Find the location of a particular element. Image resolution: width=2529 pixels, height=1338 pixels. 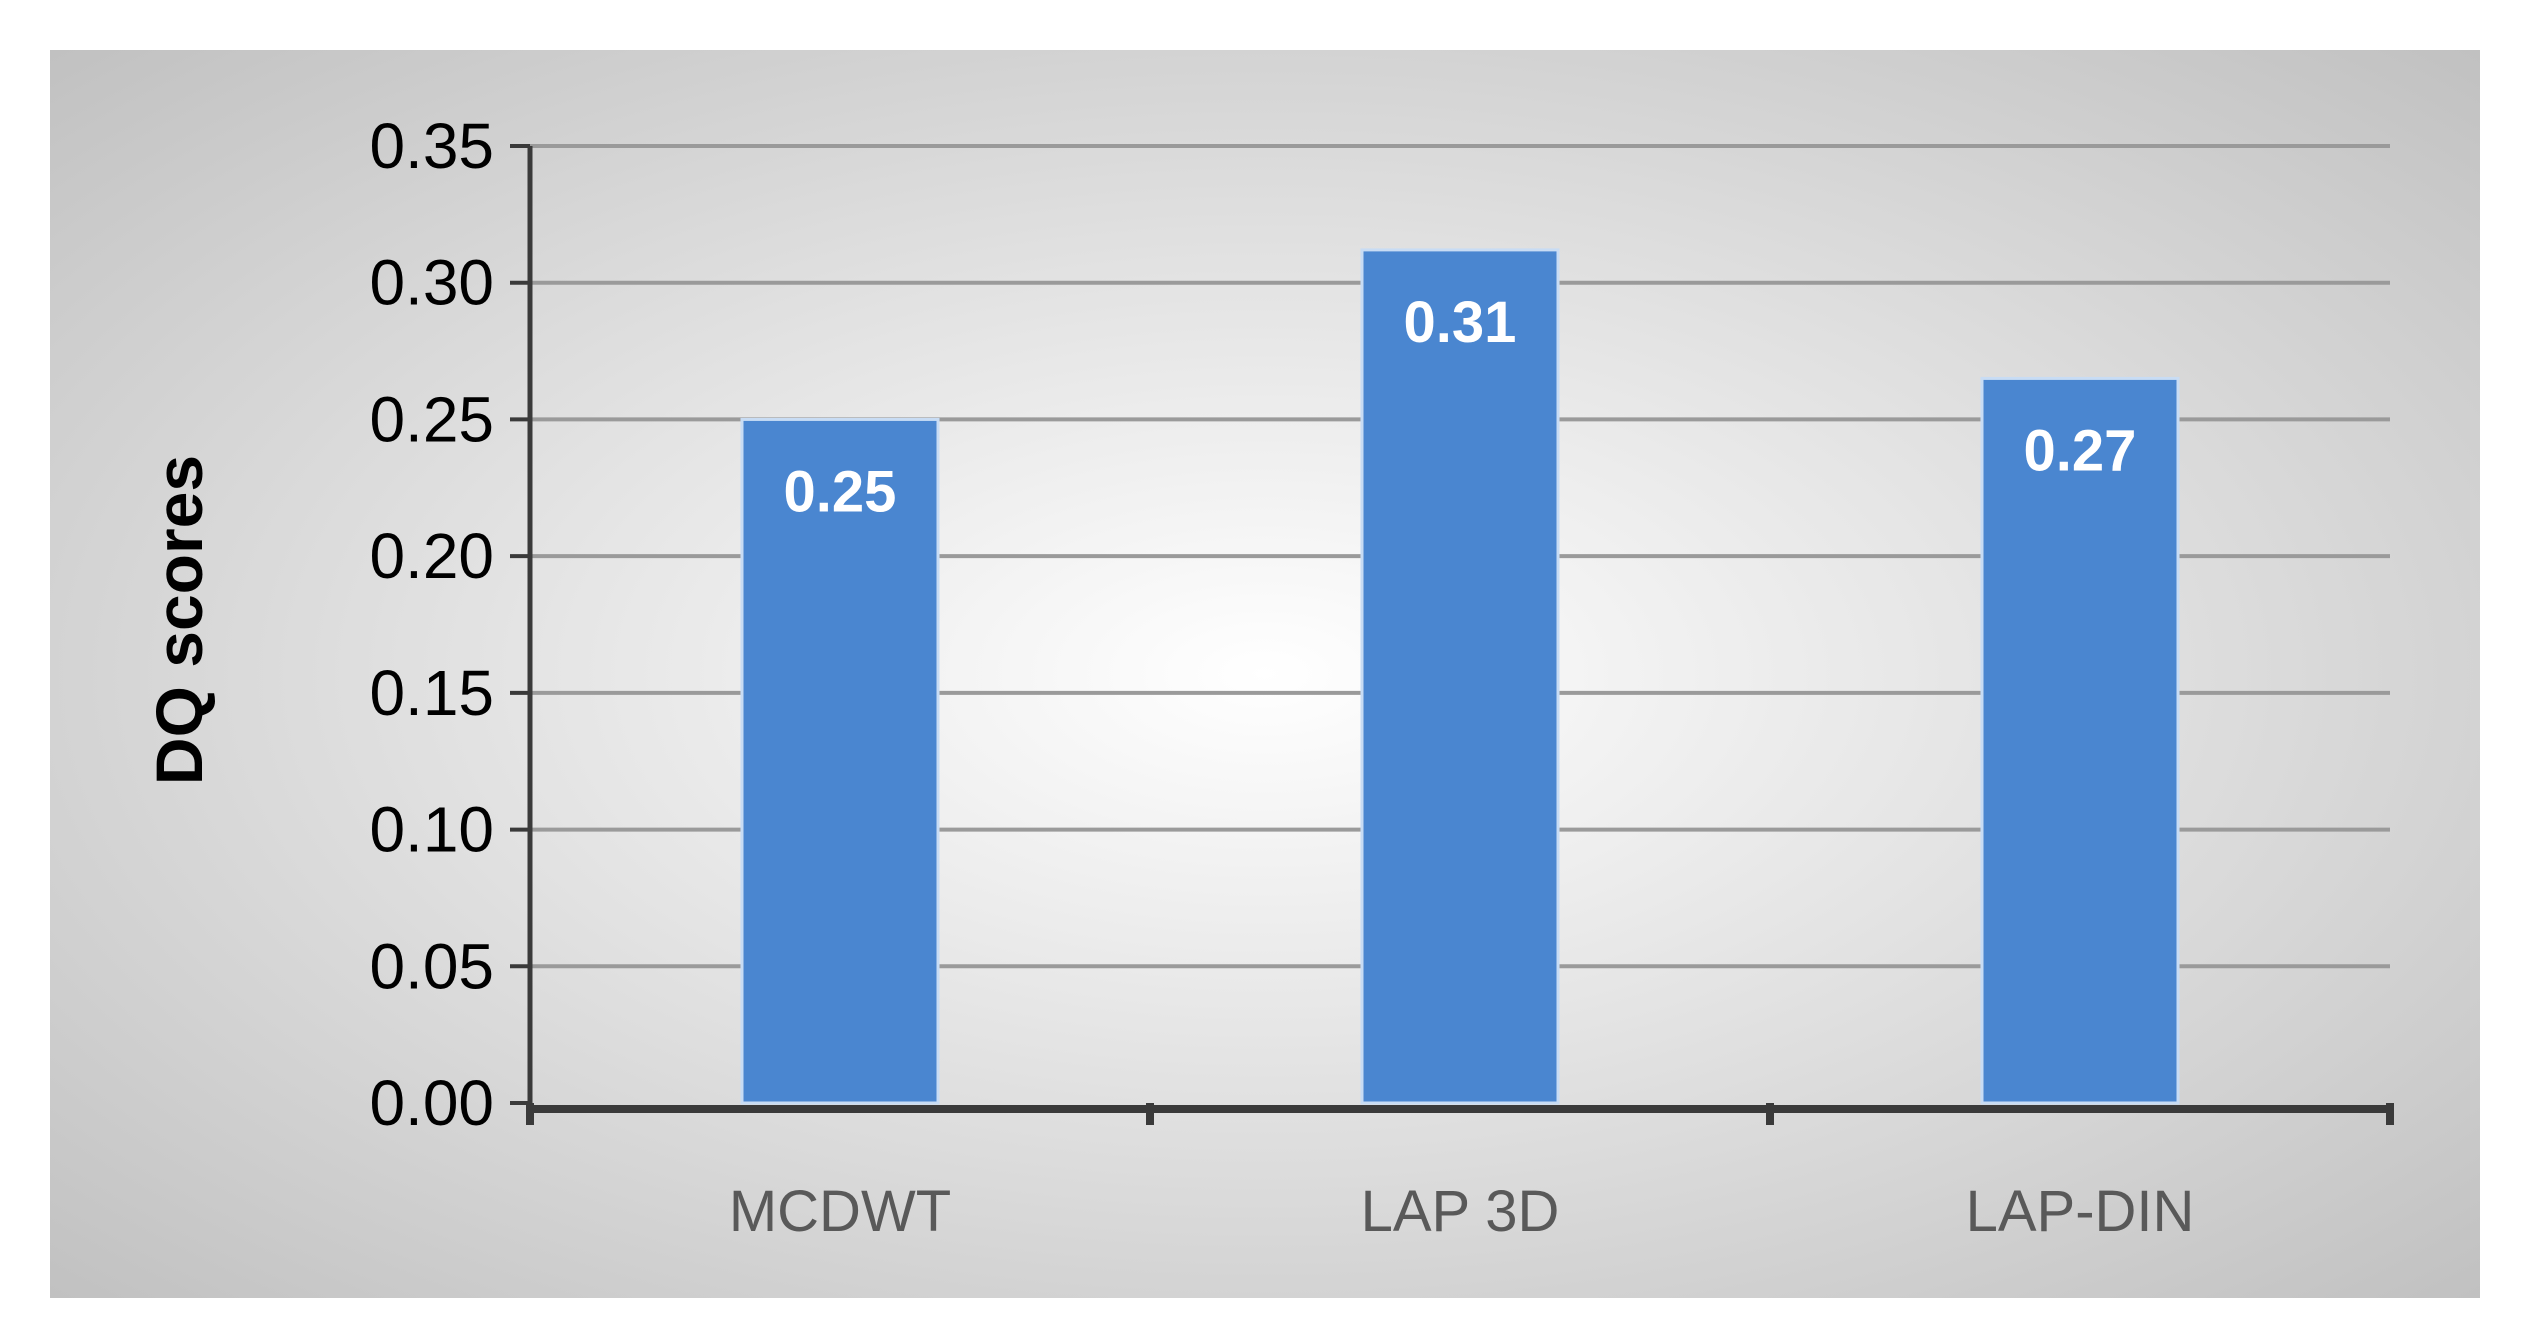

x-tick-label: MCDWT is located at coordinates (840, 1211).